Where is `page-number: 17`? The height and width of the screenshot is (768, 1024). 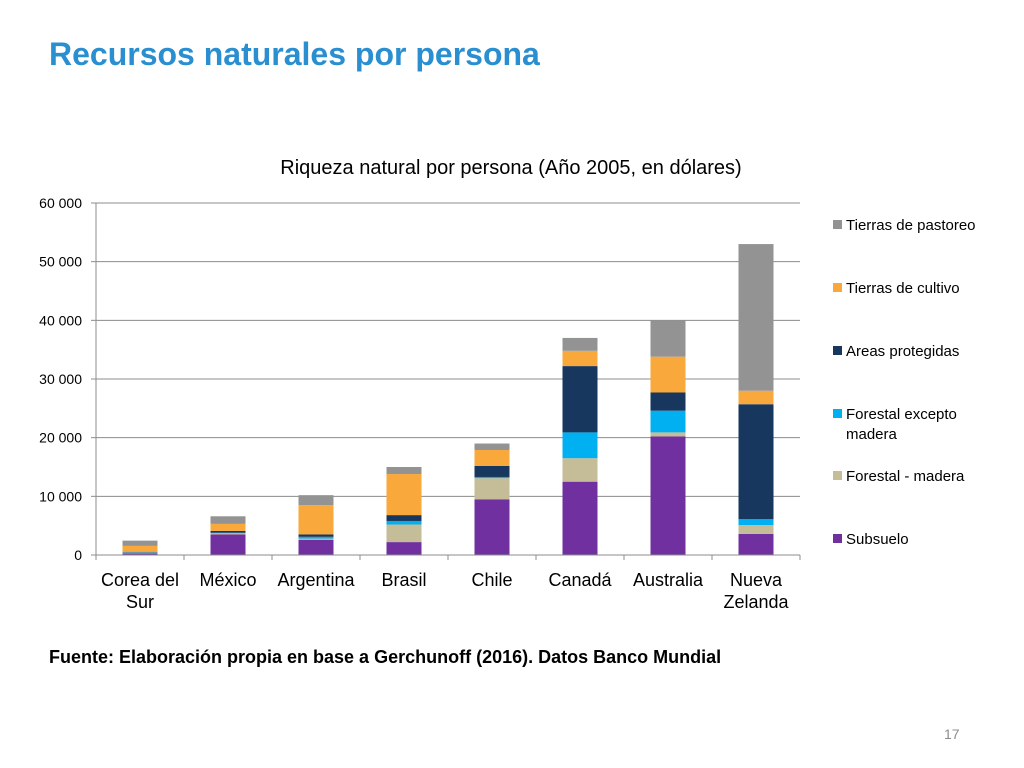
page-number: 17 is located at coordinates (952, 734).